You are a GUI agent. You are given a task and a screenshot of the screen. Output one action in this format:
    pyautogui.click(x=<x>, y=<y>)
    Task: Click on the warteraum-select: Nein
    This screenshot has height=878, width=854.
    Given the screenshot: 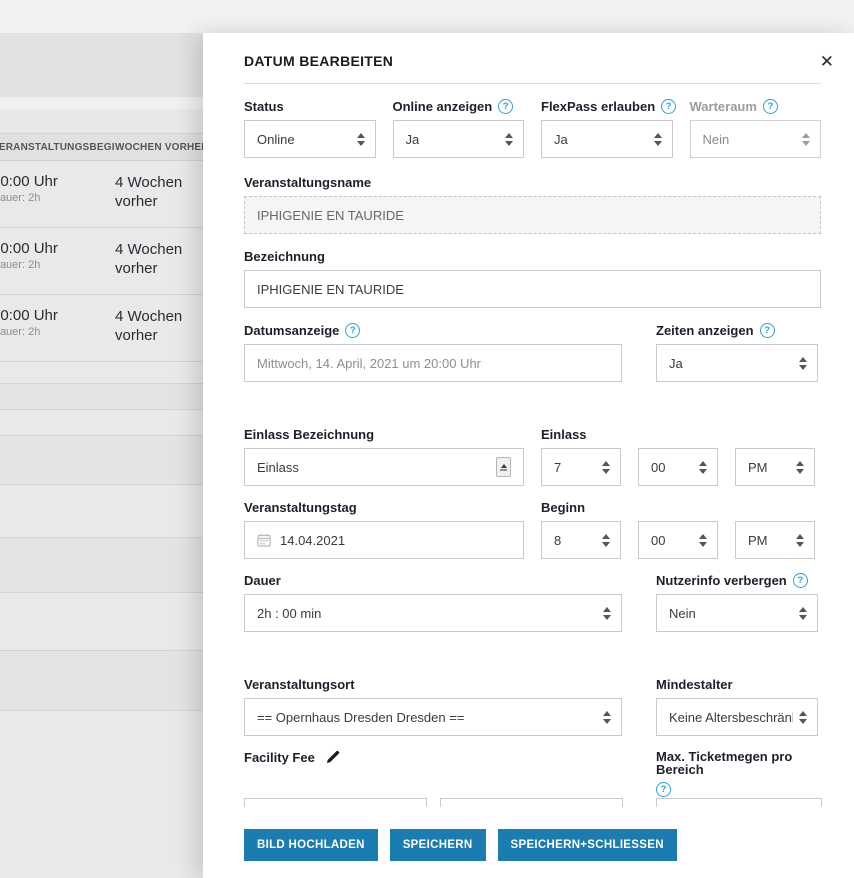 What is the action you would take?
    pyautogui.click(x=755, y=139)
    